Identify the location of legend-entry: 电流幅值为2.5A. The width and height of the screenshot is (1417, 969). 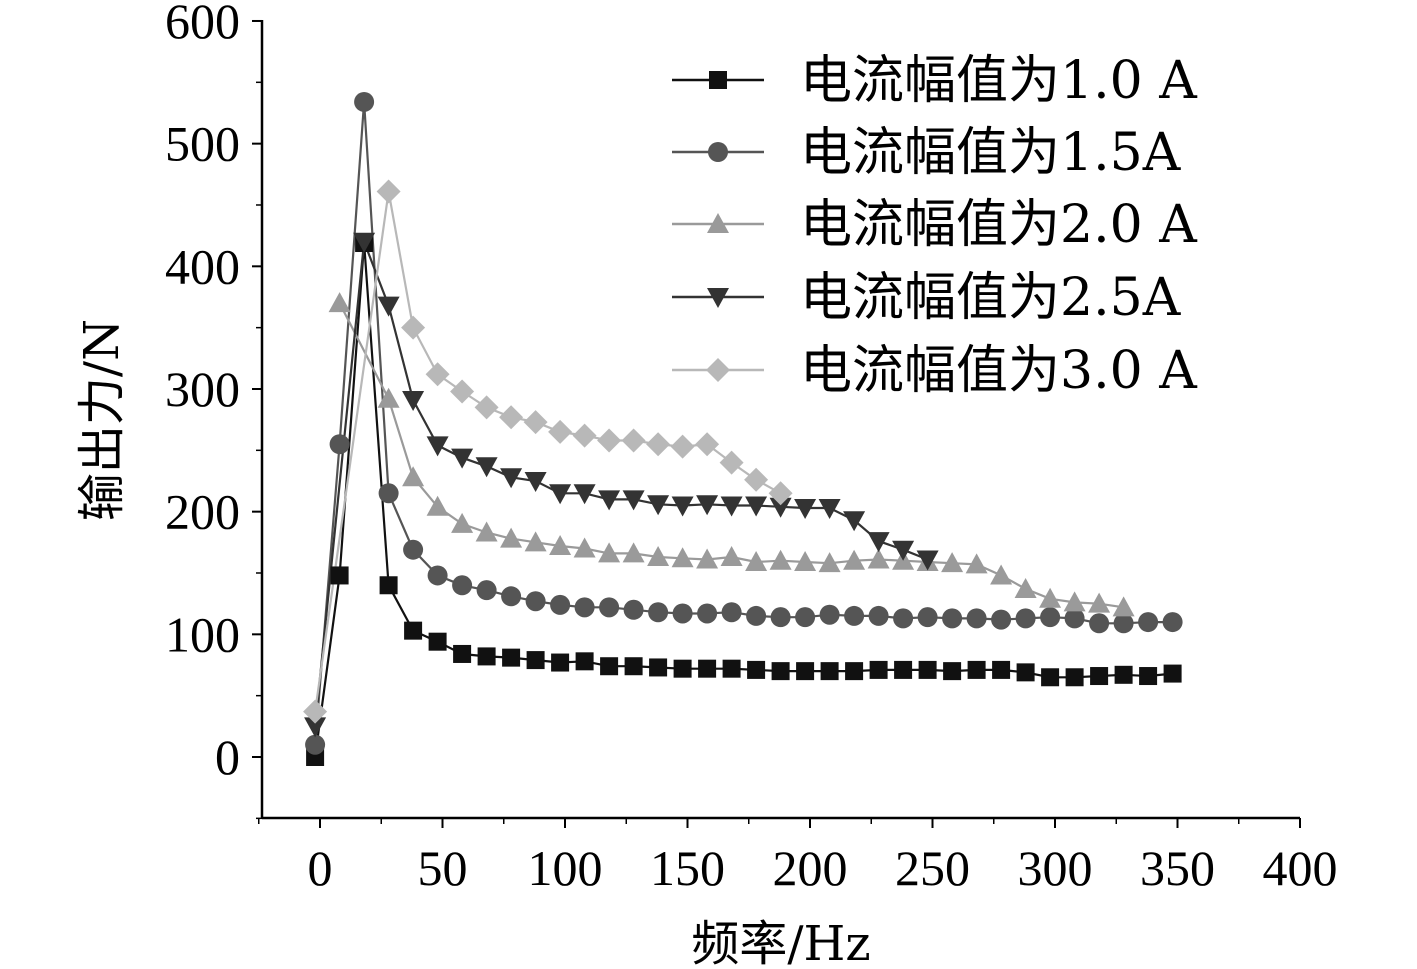
(927, 298).